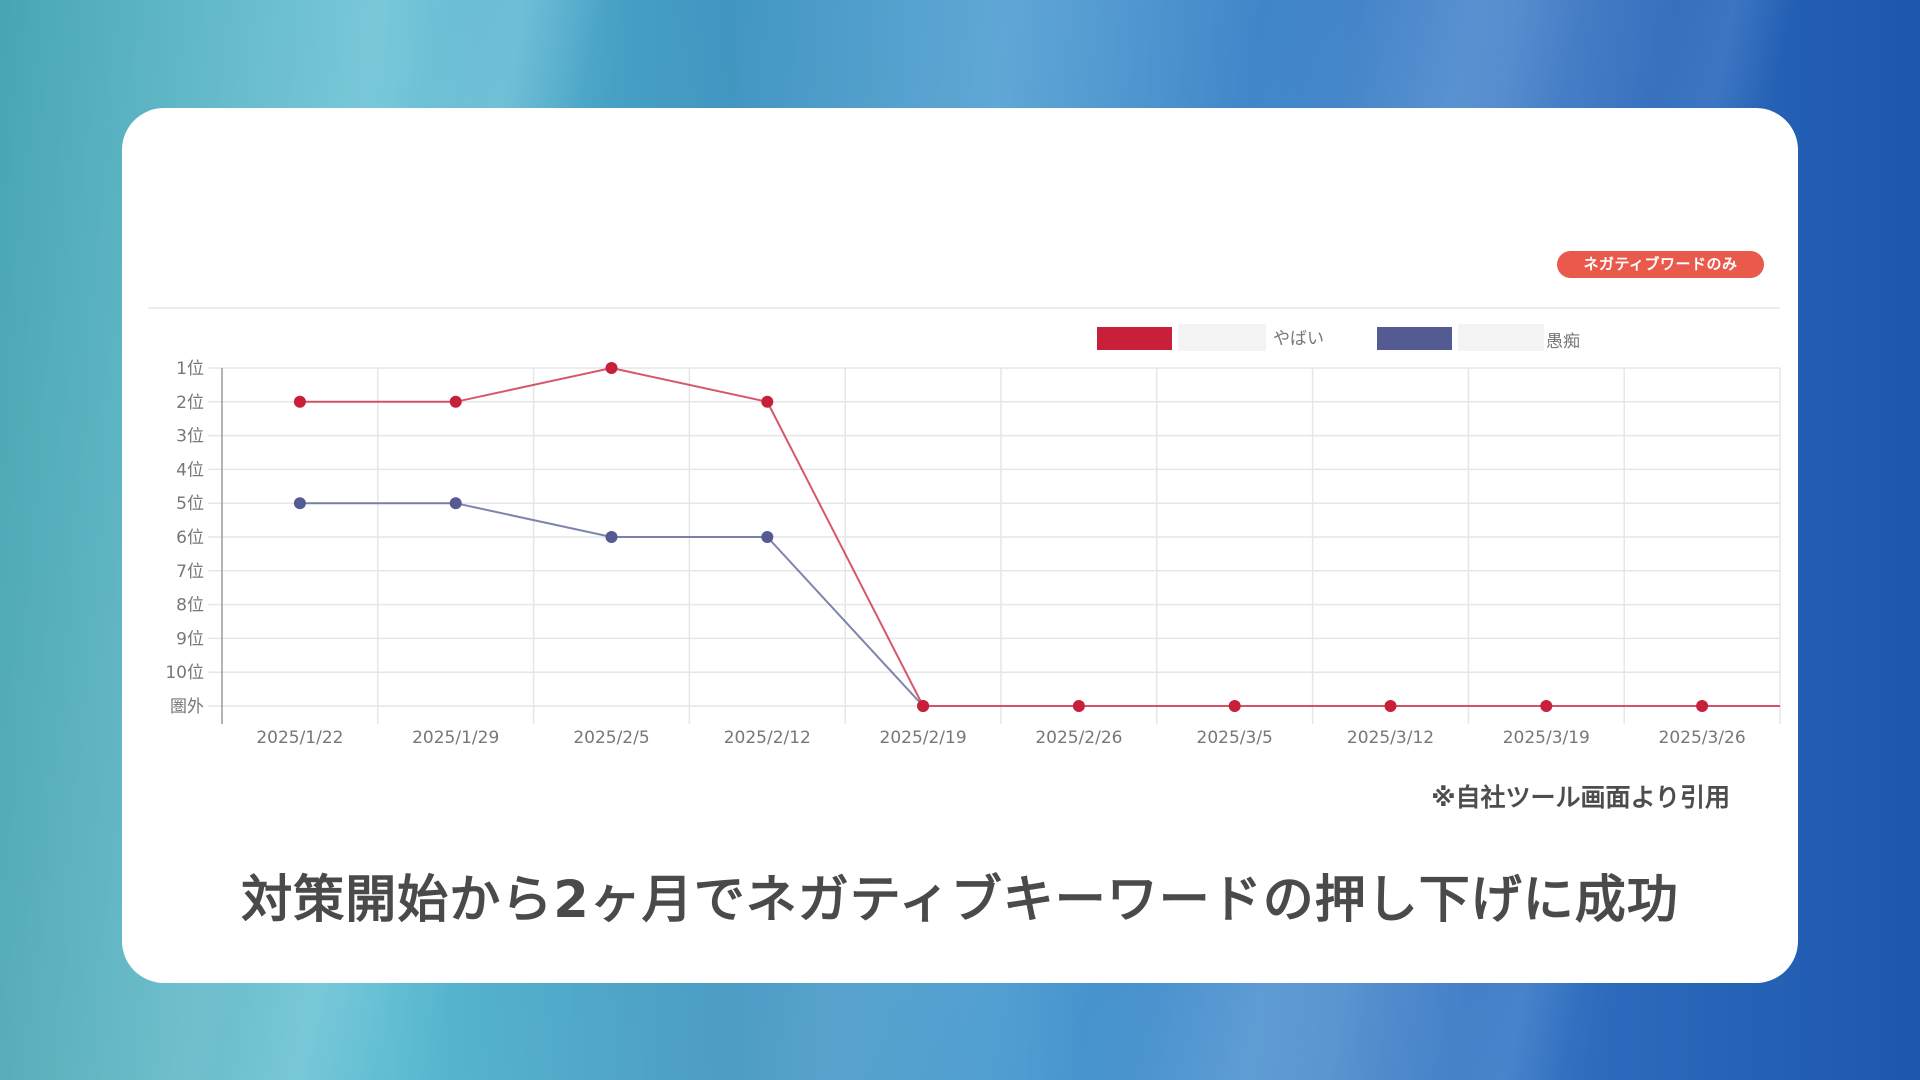 This screenshot has width=1920, height=1080. I want to click on y-tick-label: 3位, so click(190, 437).